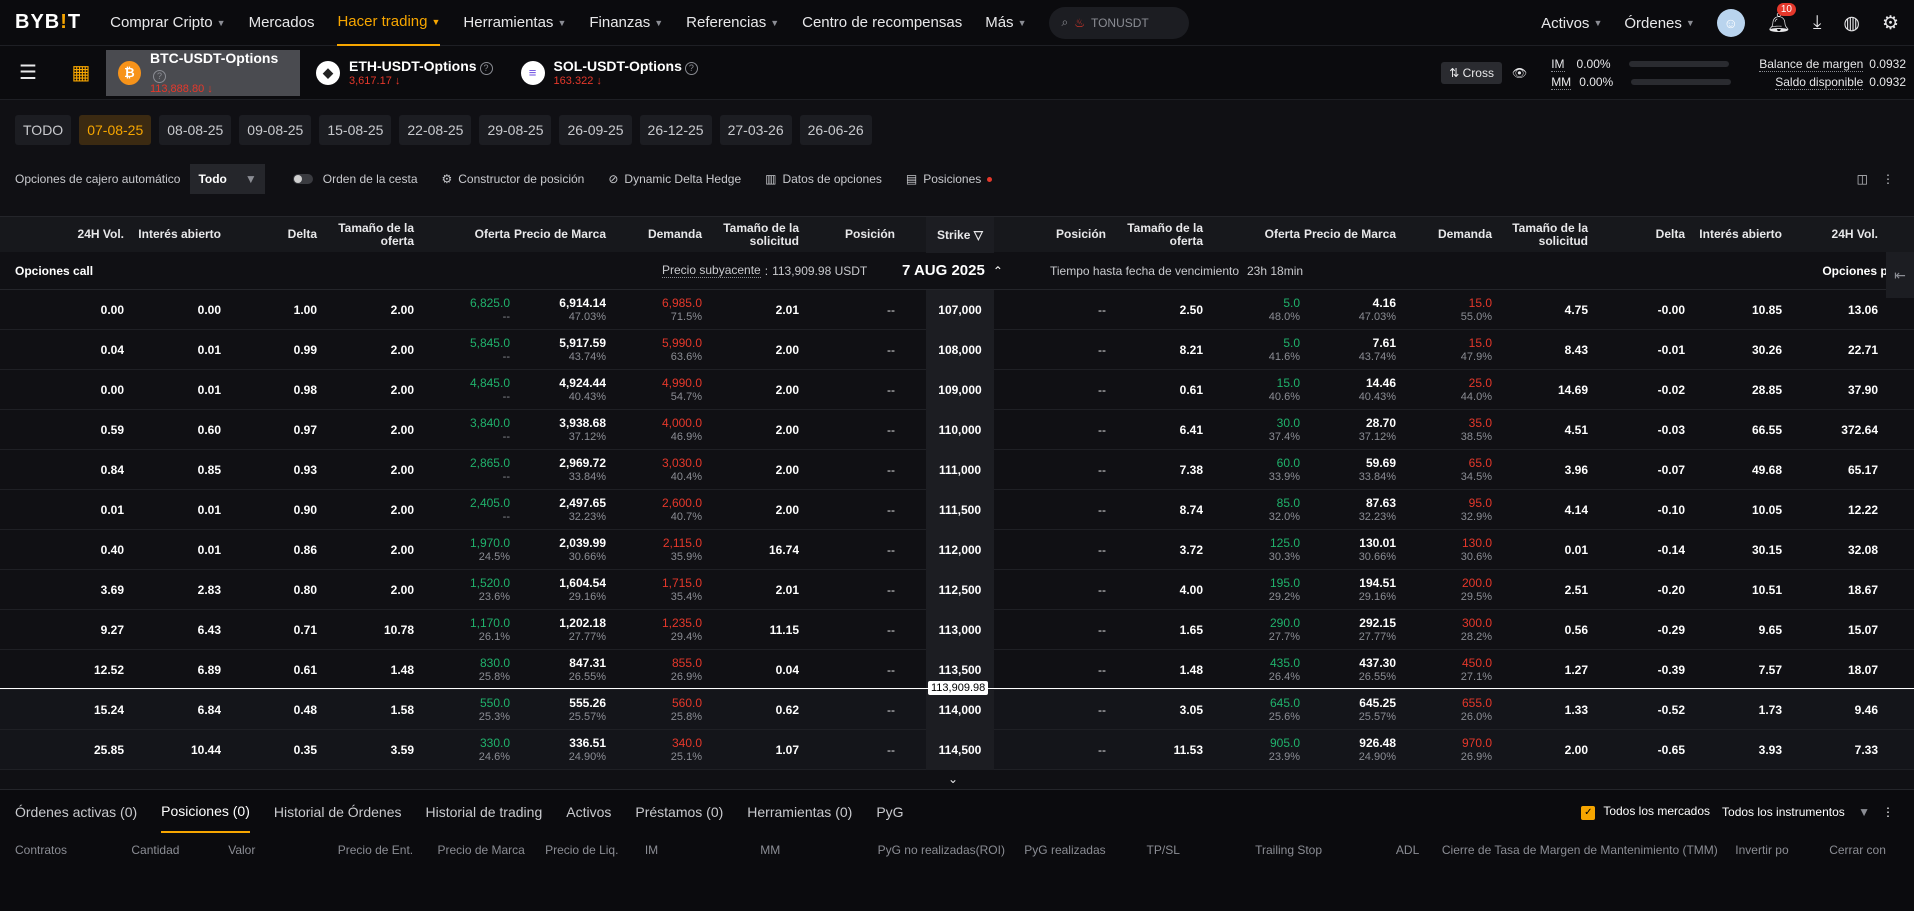 This screenshot has width=1914, height=911. I want to click on eye-icon: 👁︎, so click(1519, 73).